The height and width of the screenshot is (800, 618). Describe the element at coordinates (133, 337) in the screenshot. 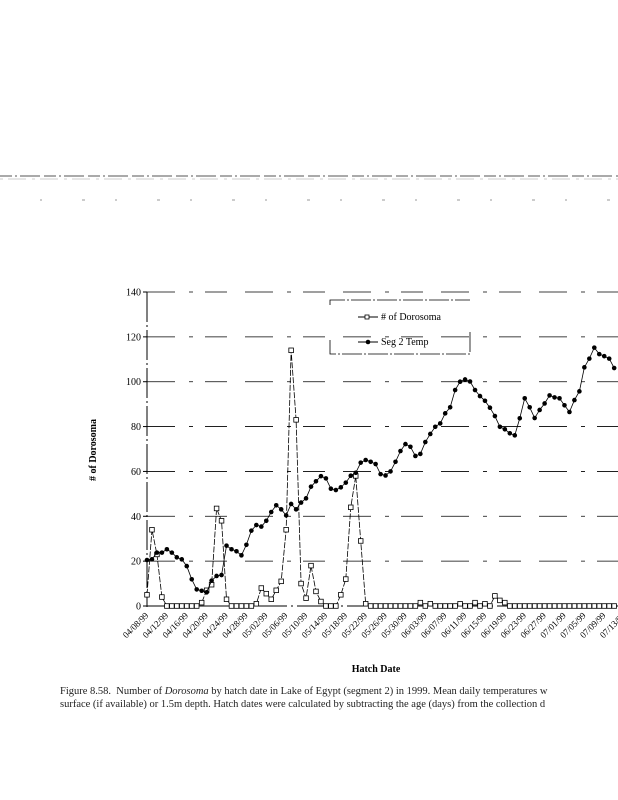

I see `y-tick-label: 120` at that location.